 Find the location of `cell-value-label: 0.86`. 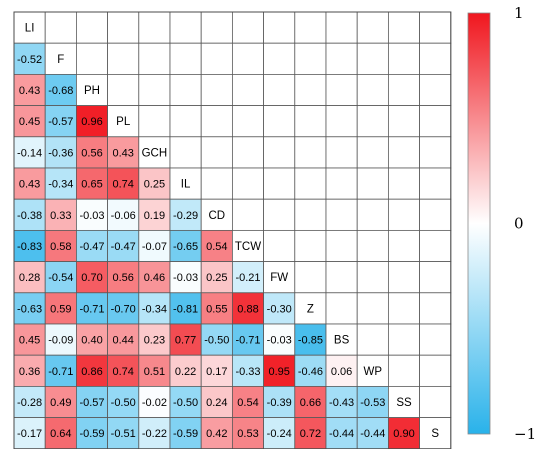

cell-value-label: 0.86 is located at coordinates (91, 372).